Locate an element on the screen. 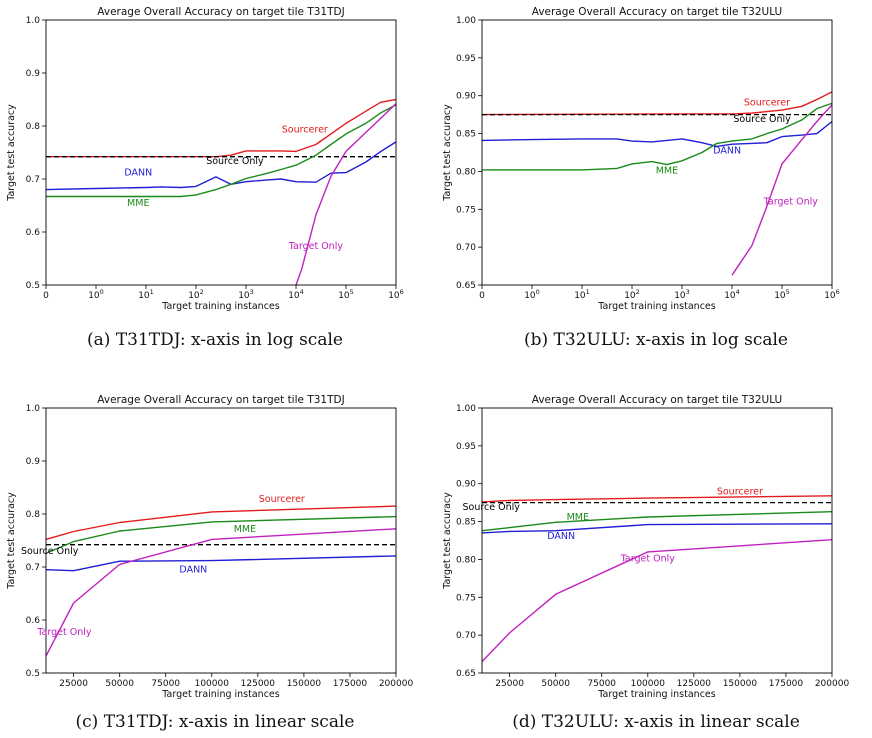 Image resolution: width=872 pixels, height=738 pixels. chart-c-ytick-label: 0.5 is located at coordinates (33, 674).